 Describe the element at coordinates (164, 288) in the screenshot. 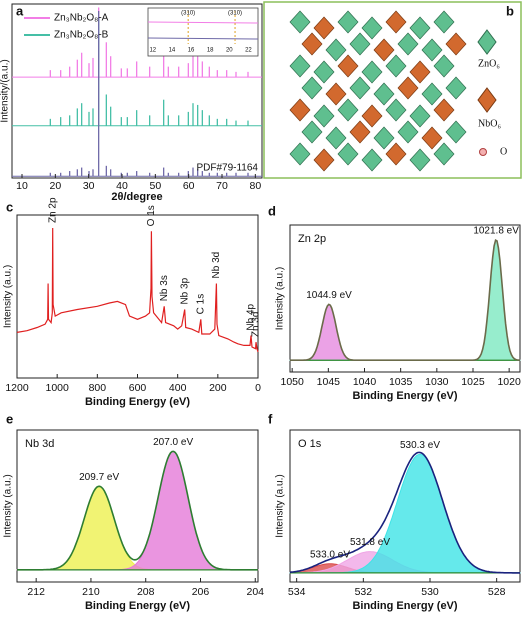

I see `peak-label: Nb 3s` at that location.